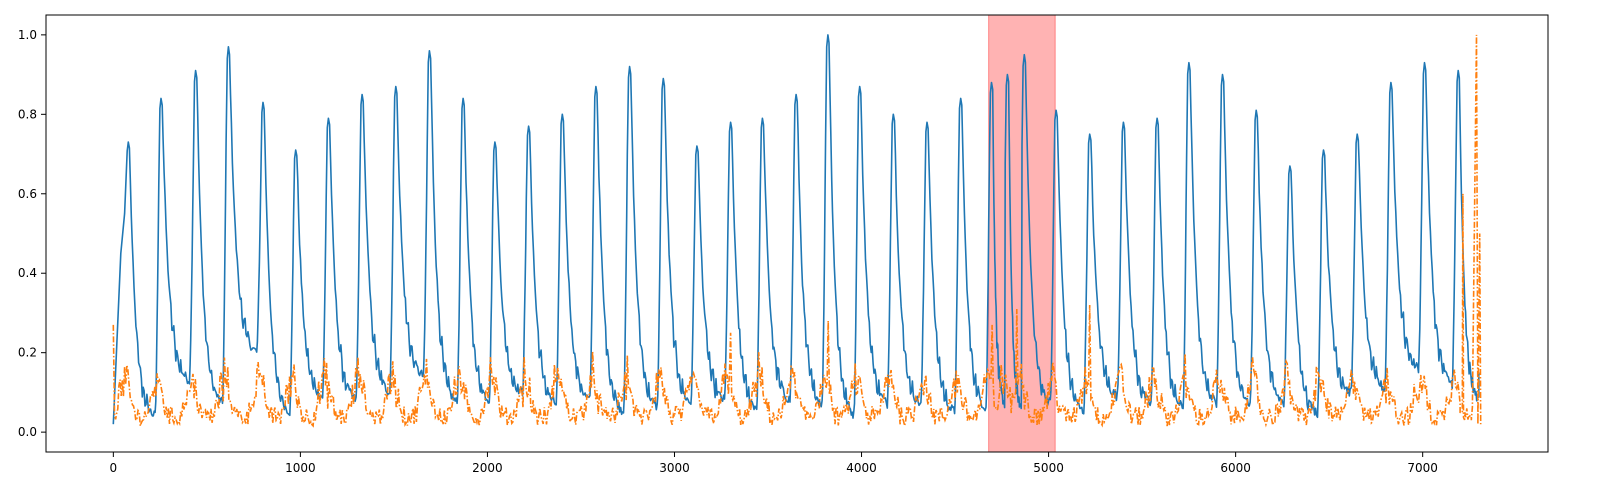 Image resolution: width=1600 pixels, height=500 pixels. What do you see at coordinates (27, 432) in the screenshot?
I see `y-tick-label: 0.0` at bounding box center [27, 432].